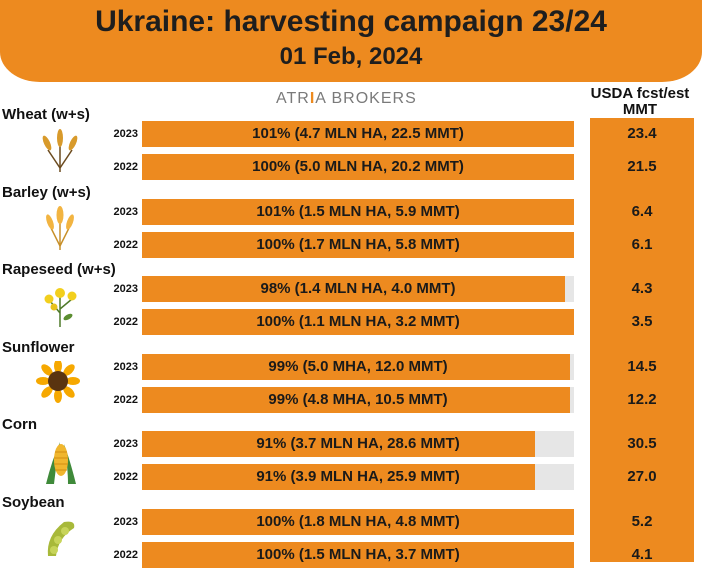 This screenshot has height=568, width=702. Describe the element at coordinates (38, 347) in the screenshot. I see `crop-name-label: Sunflower` at that location.